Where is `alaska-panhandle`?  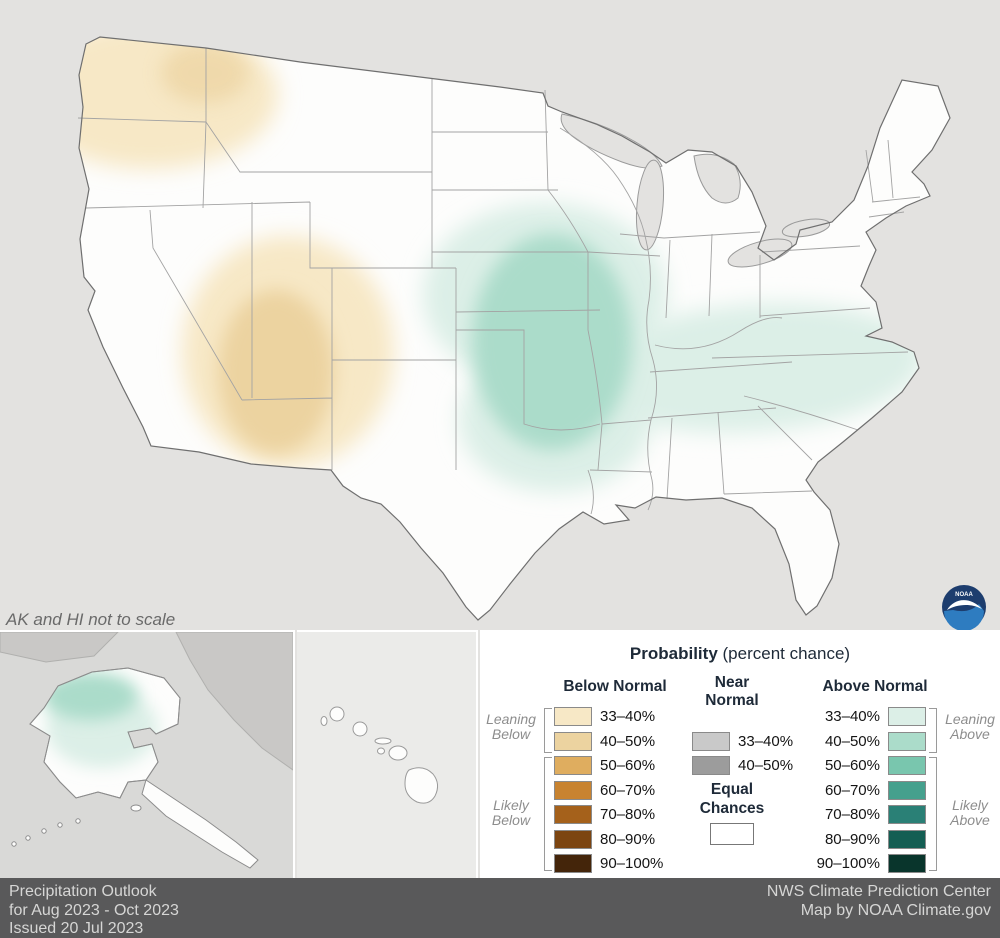 alaska-panhandle is located at coordinates (200, 824).